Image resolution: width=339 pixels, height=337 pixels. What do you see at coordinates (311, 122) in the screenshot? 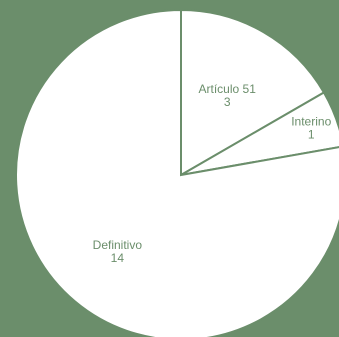
I see `slice-label-interino: Interino` at bounding box center [311, 122].